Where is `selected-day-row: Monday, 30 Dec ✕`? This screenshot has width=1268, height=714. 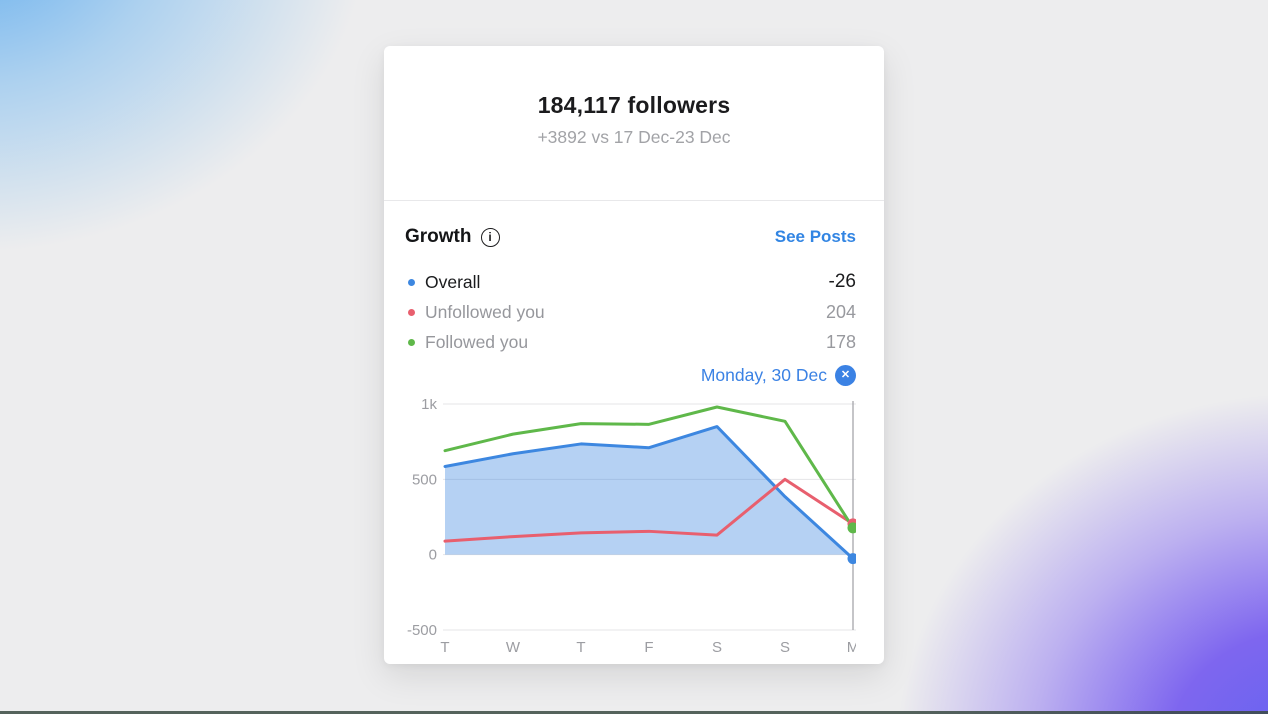
selected-day-row: Monday, 30 Dec ✕ is located at coordinates (630, 375).